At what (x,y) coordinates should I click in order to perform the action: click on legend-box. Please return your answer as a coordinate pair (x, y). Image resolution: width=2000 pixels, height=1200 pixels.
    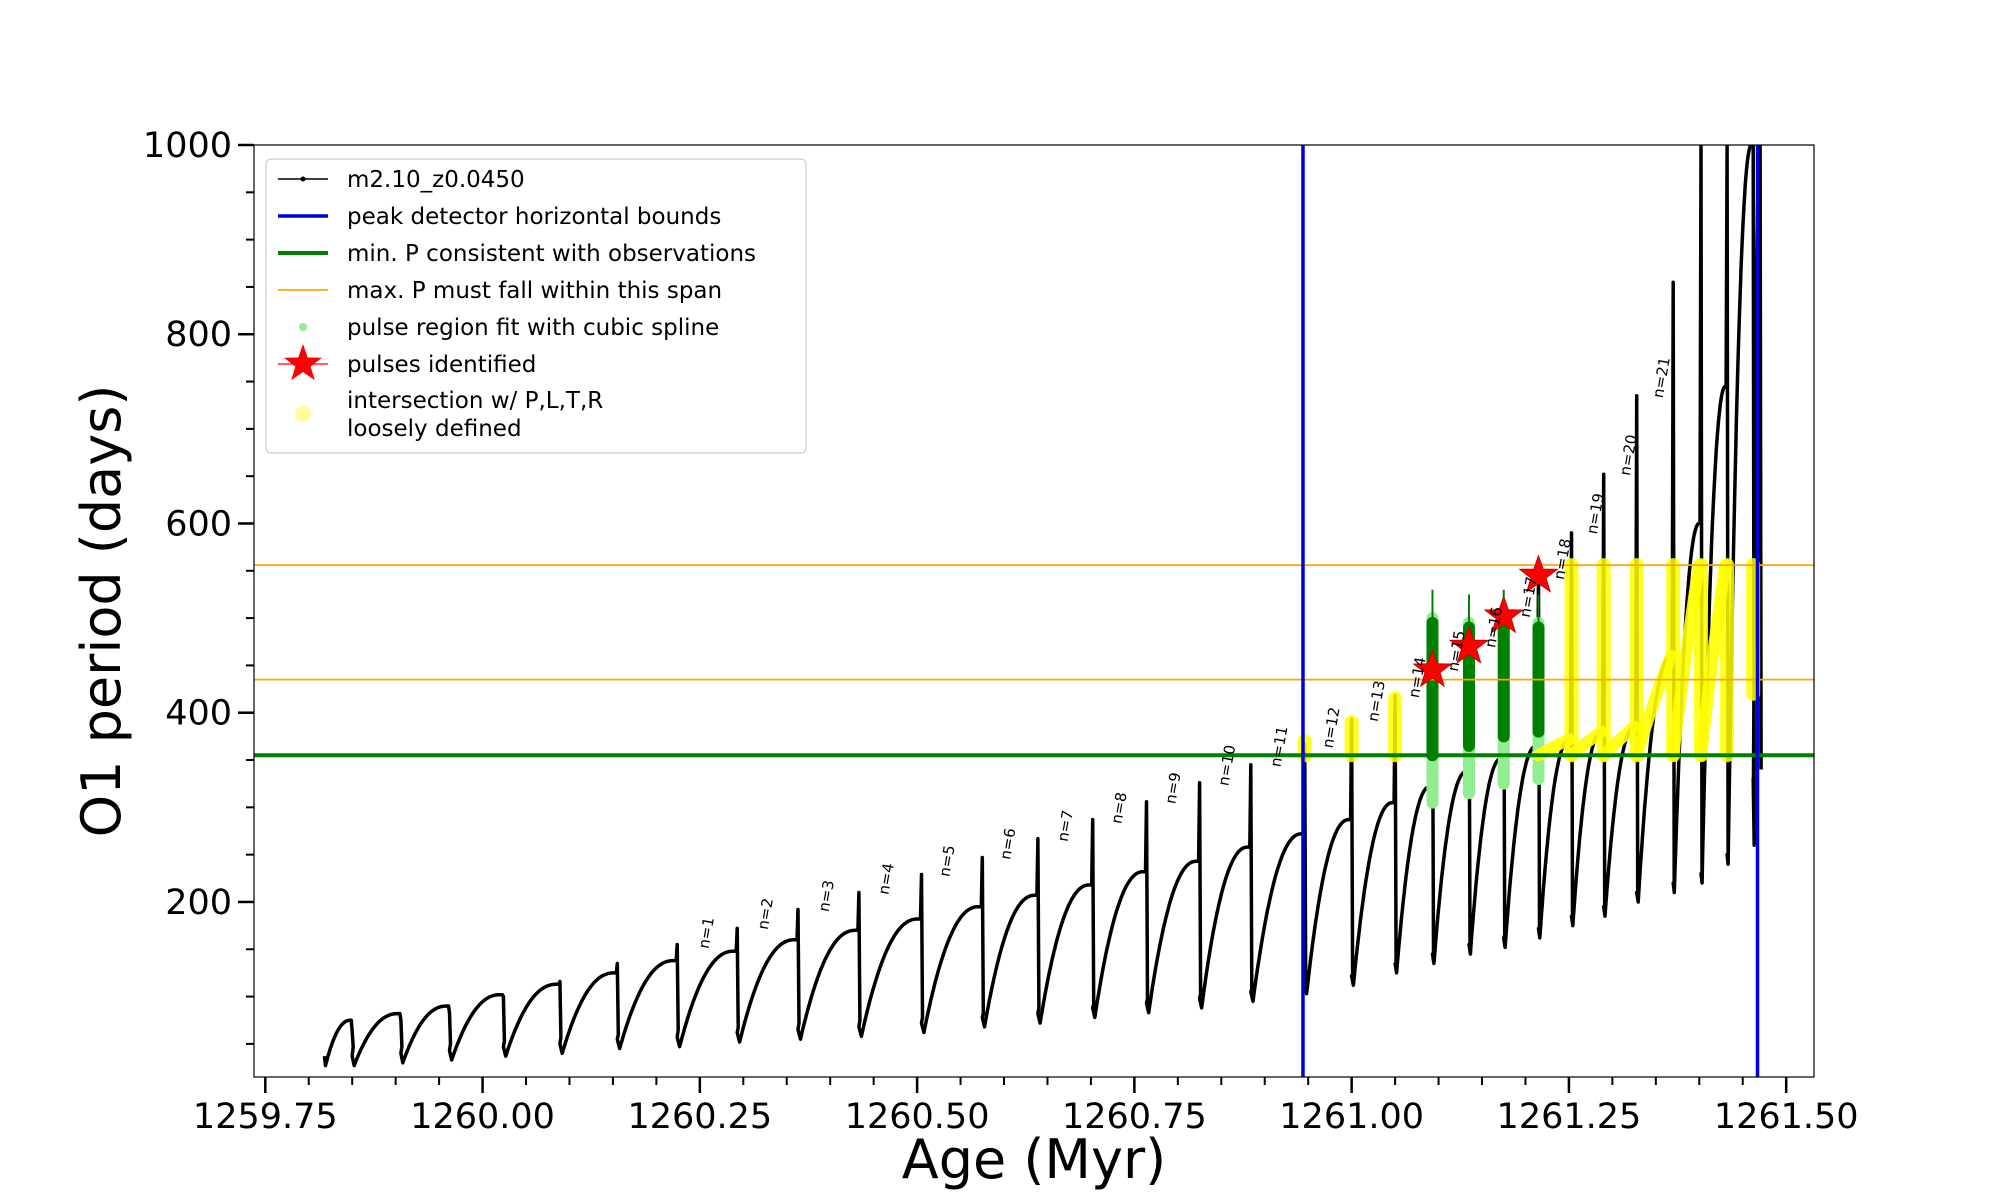
    Looking at the image, I should click on (536, 306).